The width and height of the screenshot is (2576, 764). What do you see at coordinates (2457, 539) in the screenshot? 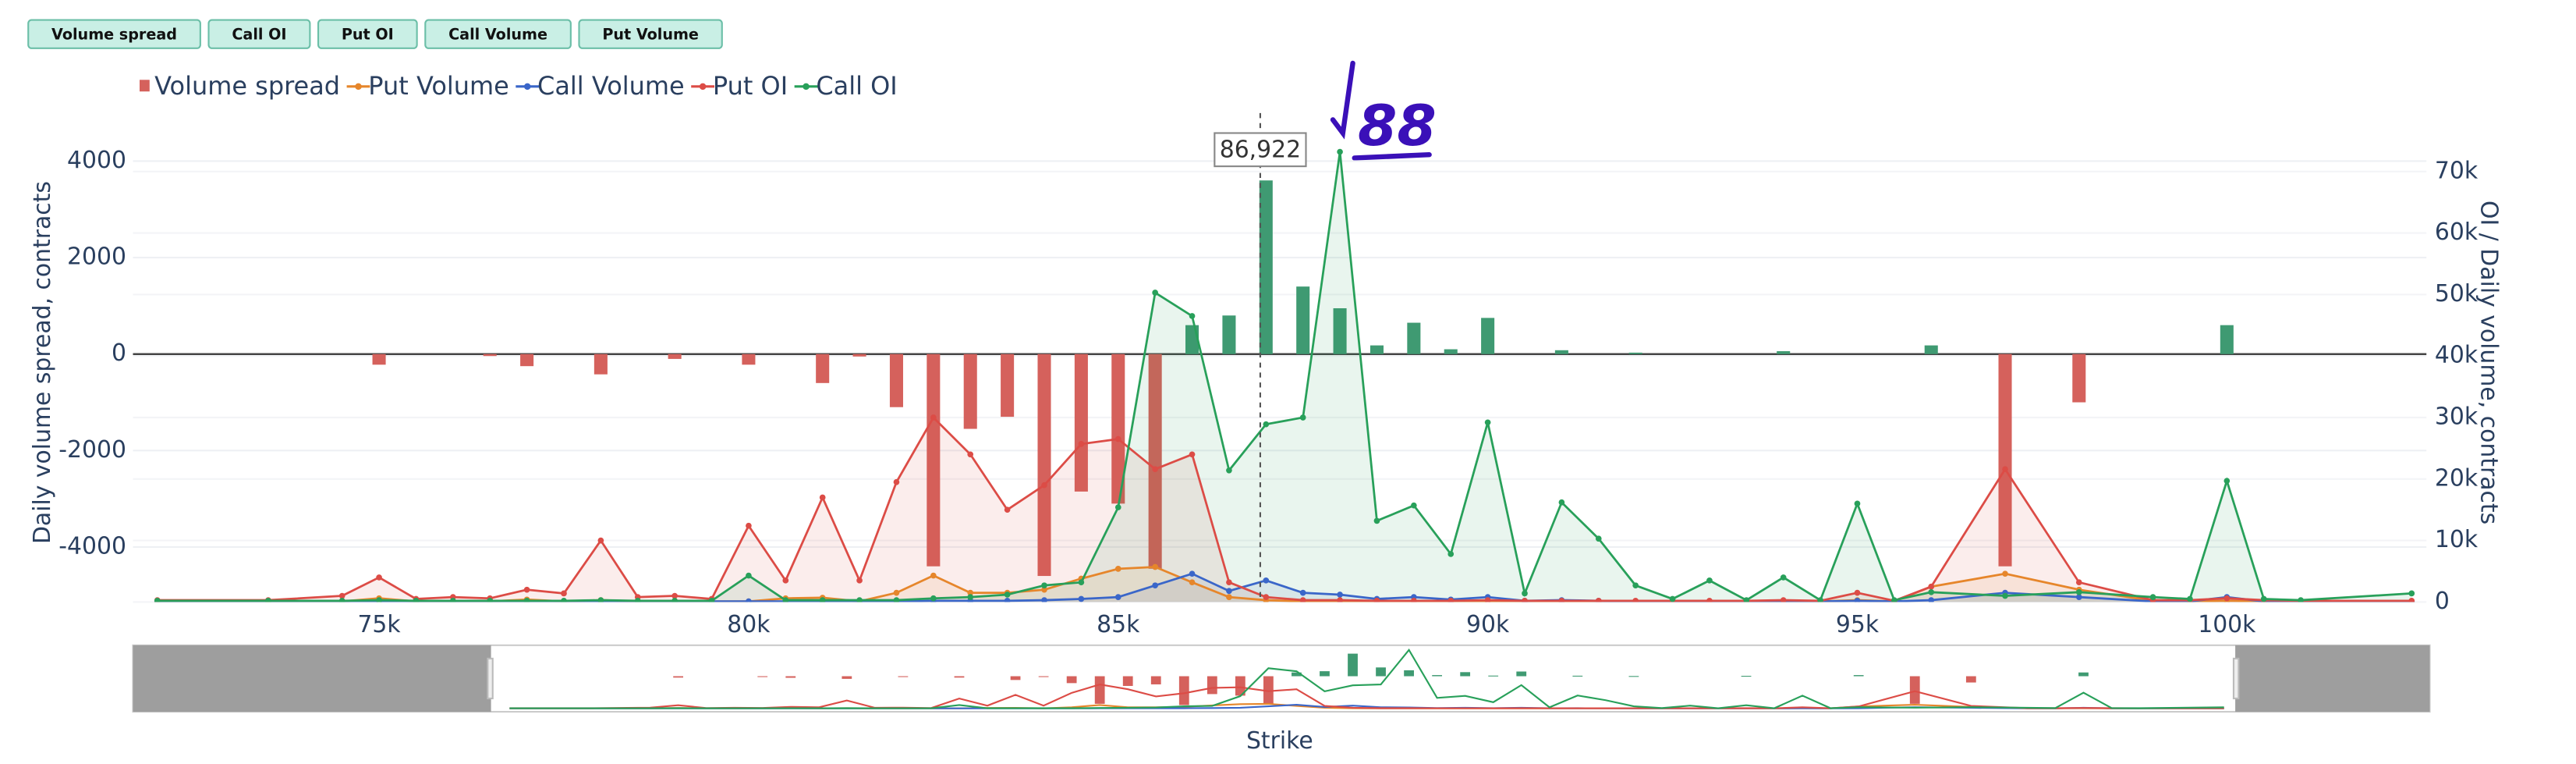
I see `y2-tick-label: 10k` at bounding box center [2457, 539].